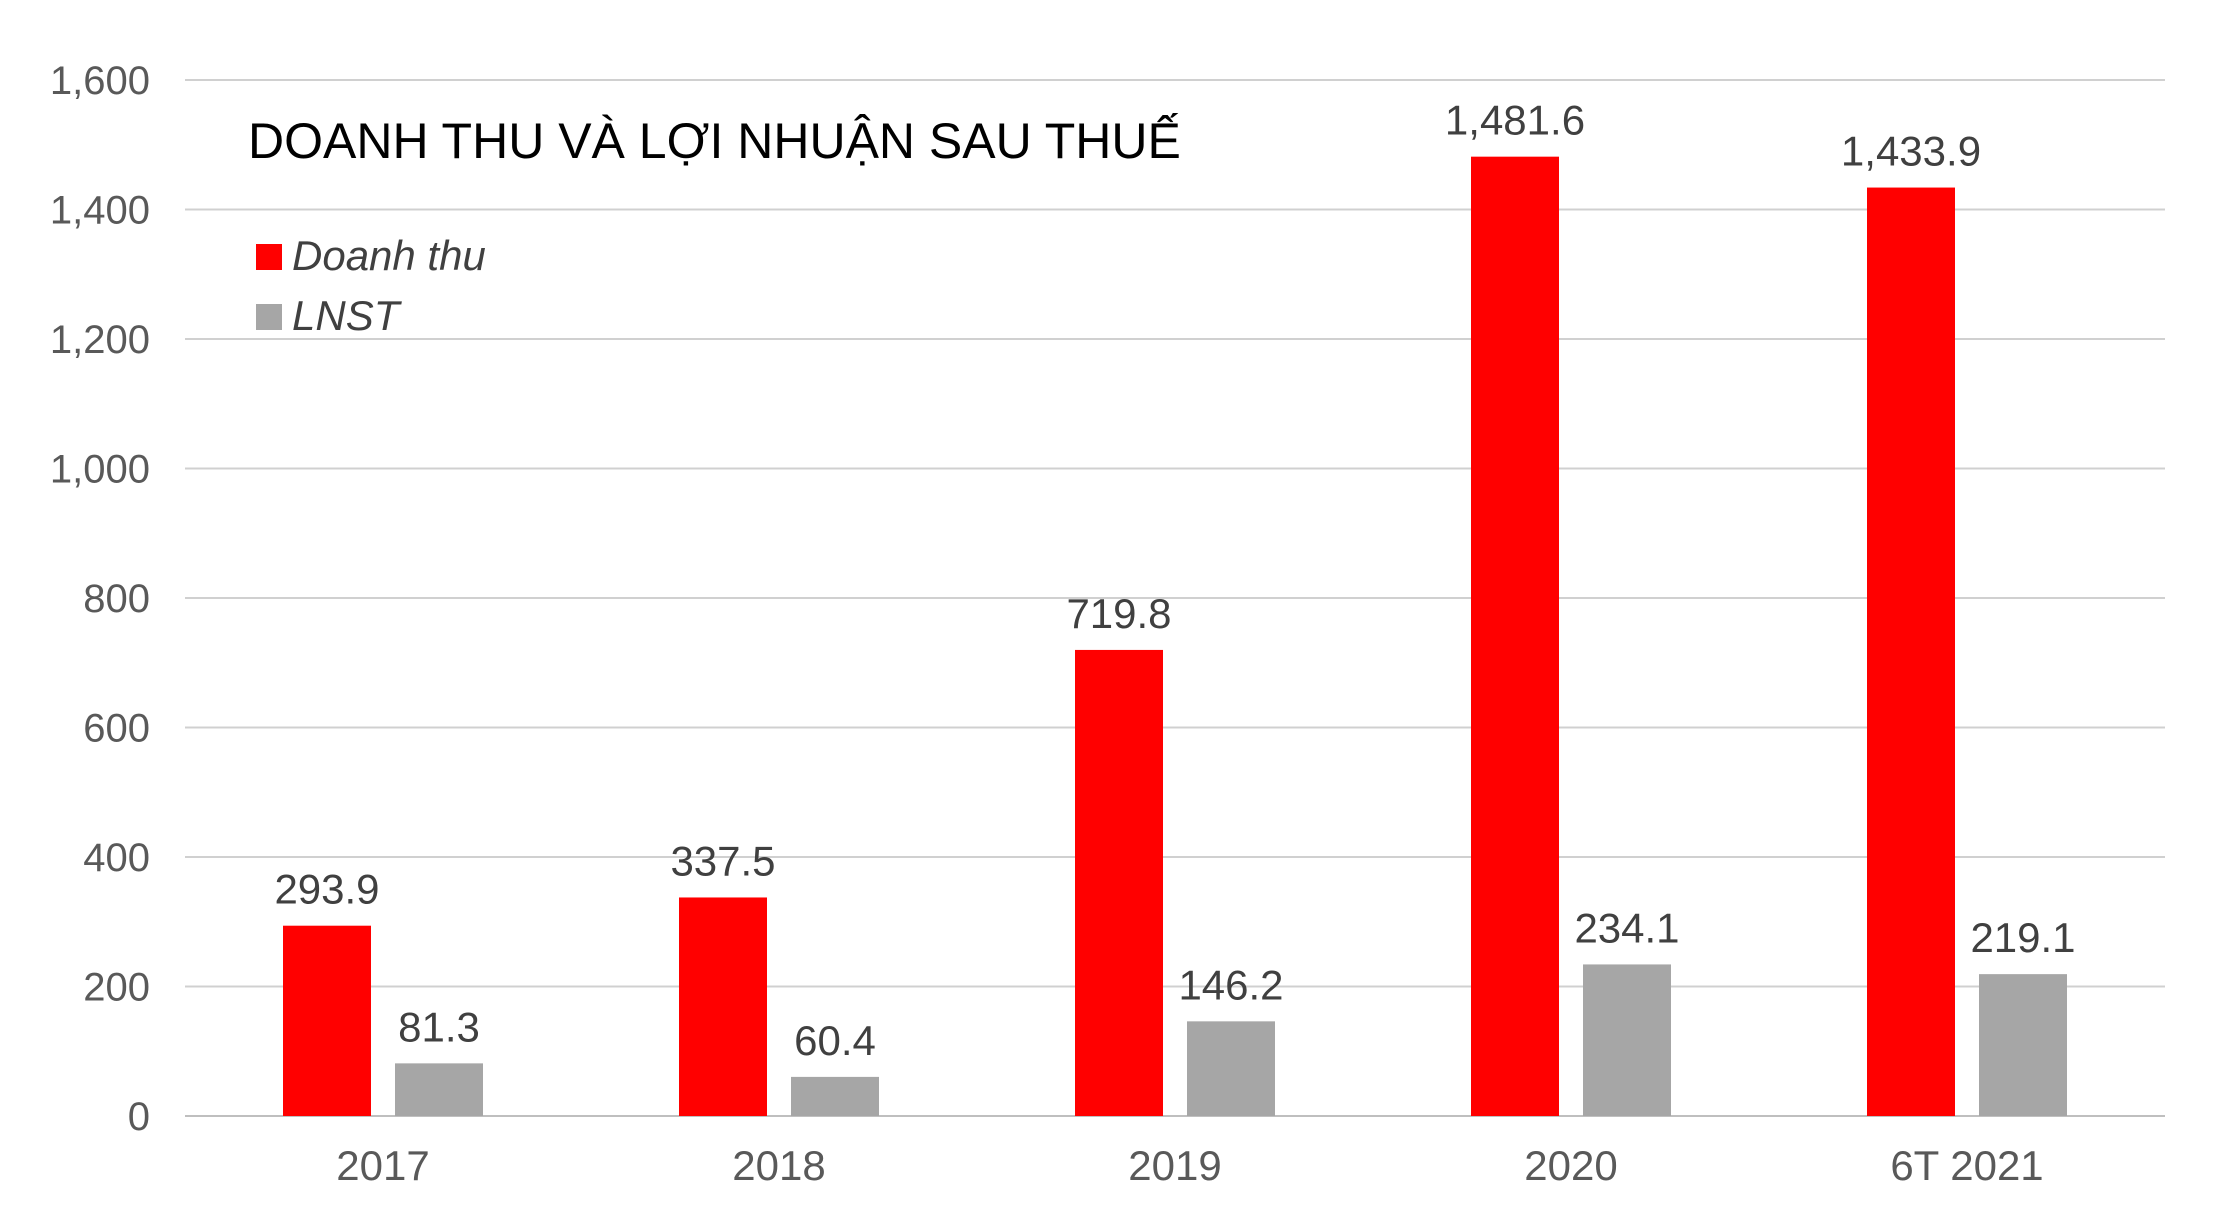  Describe the element at coordinates (723, 1006) in the screenshot. I see `bar-doanh-thu-2018` at that location.